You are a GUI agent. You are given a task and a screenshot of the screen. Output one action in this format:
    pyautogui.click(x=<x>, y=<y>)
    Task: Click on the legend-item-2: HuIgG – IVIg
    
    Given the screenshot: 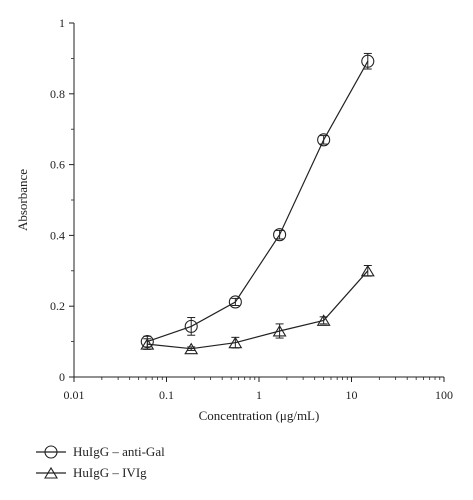 What is the action you would take?
    pyautogui.click(x=91, y=472)
    